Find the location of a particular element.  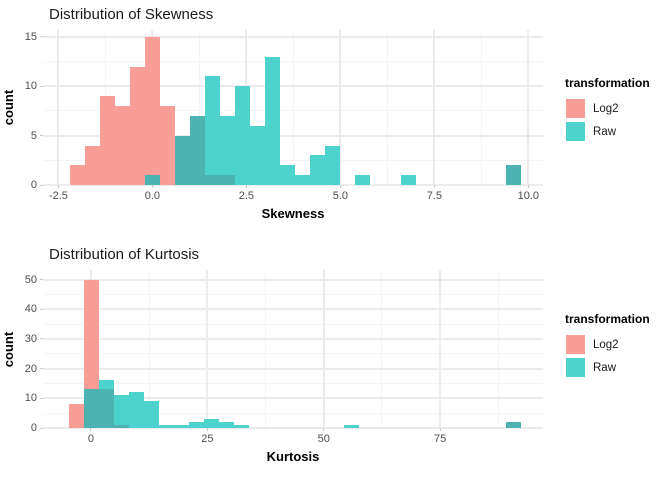

y-tick-label: 5 is located at coordinates (33, 135).